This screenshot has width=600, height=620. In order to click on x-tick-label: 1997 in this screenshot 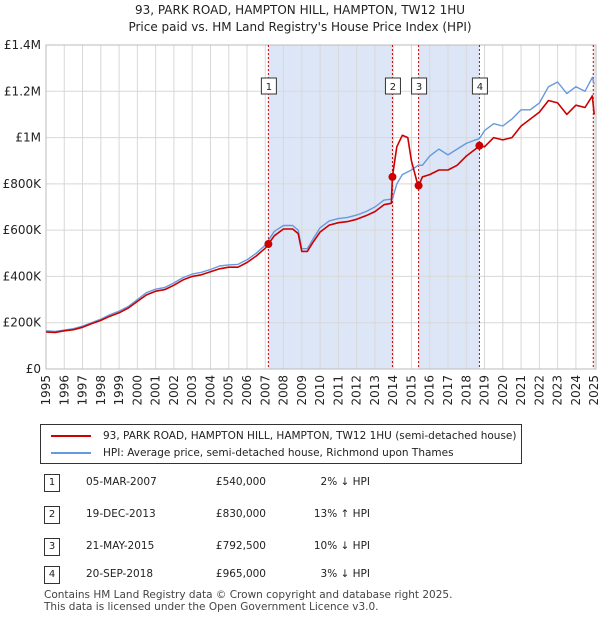, I will do `click(83, 390)`.